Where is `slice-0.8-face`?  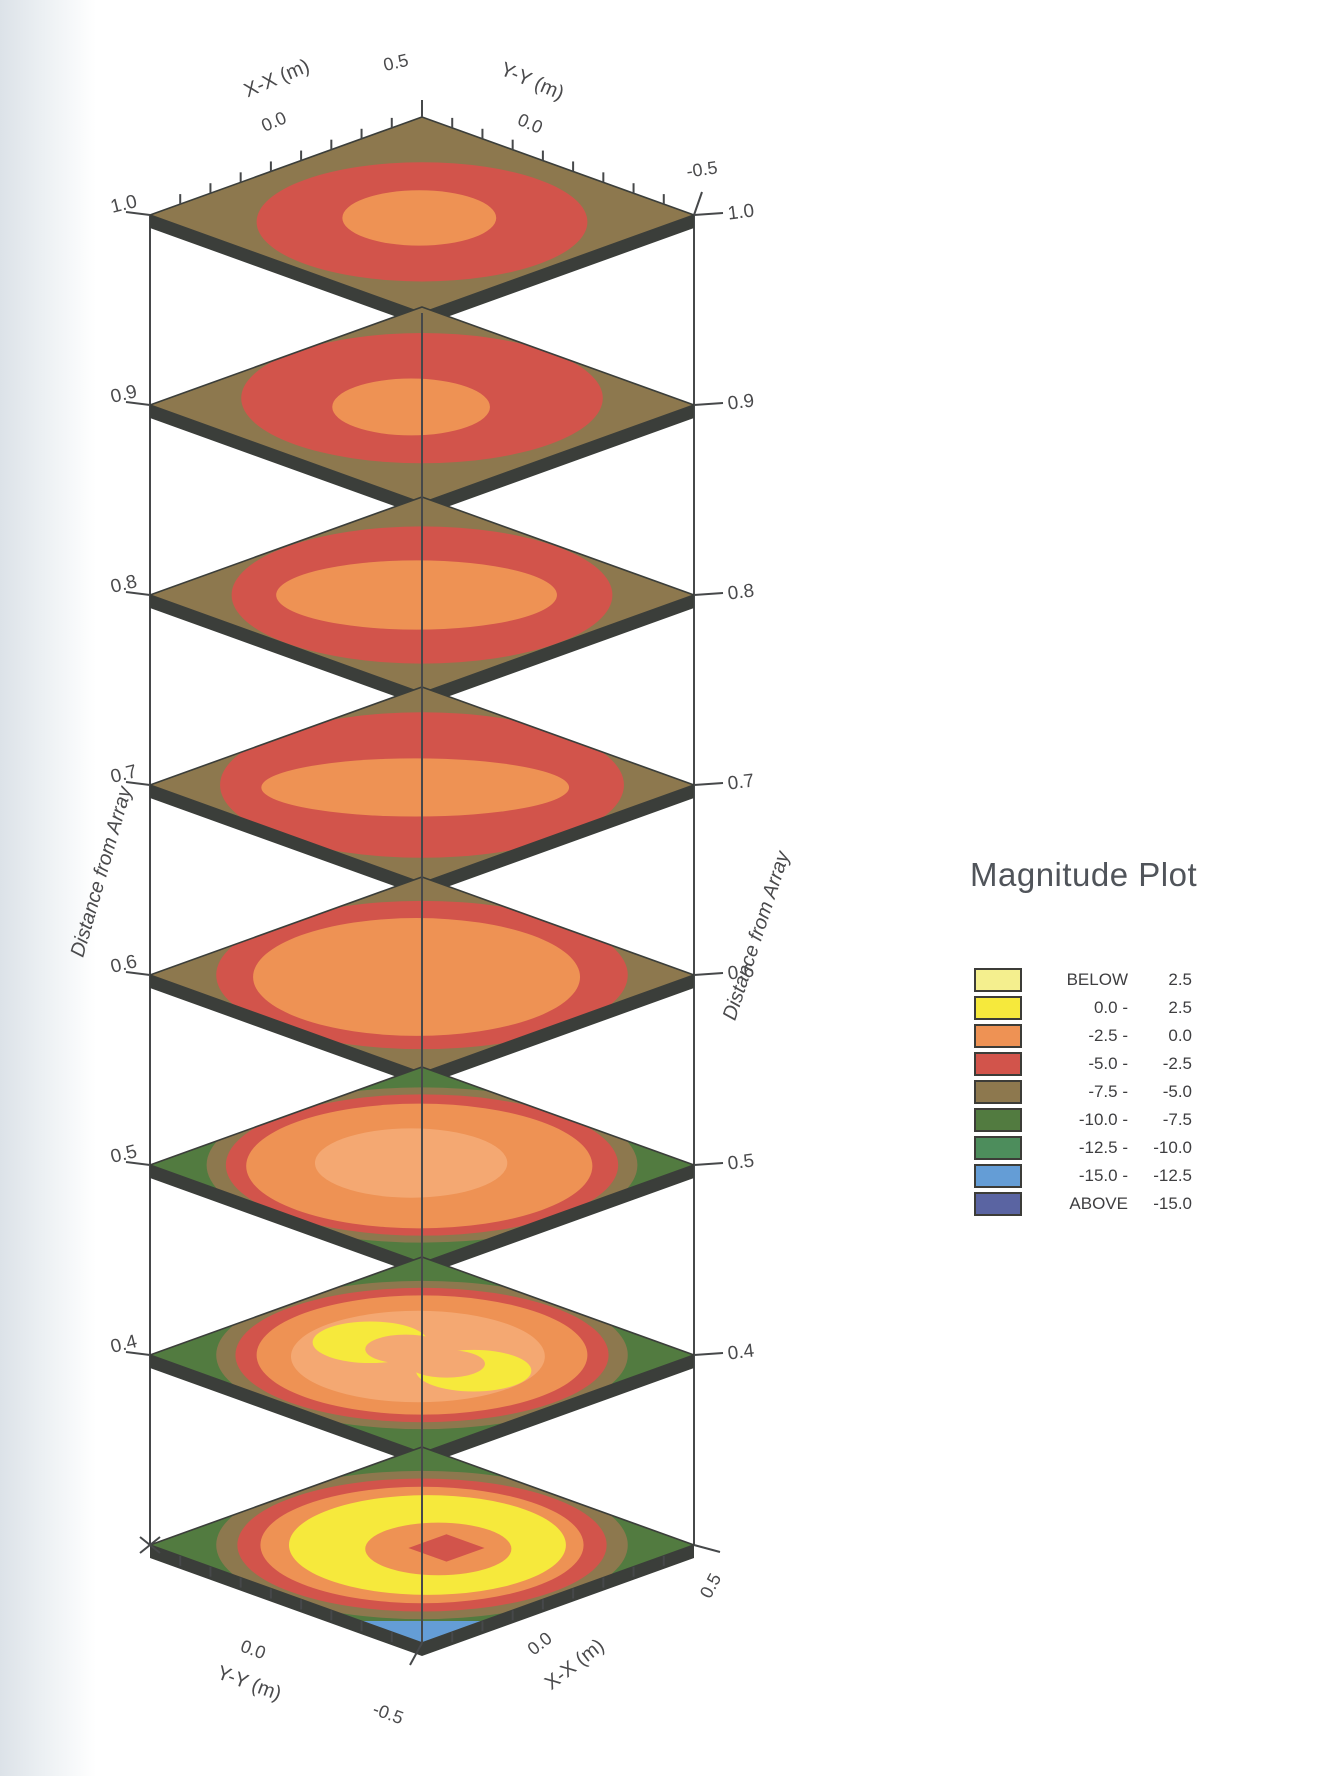
slice-0.8-face is located at coordinates (422, 595).